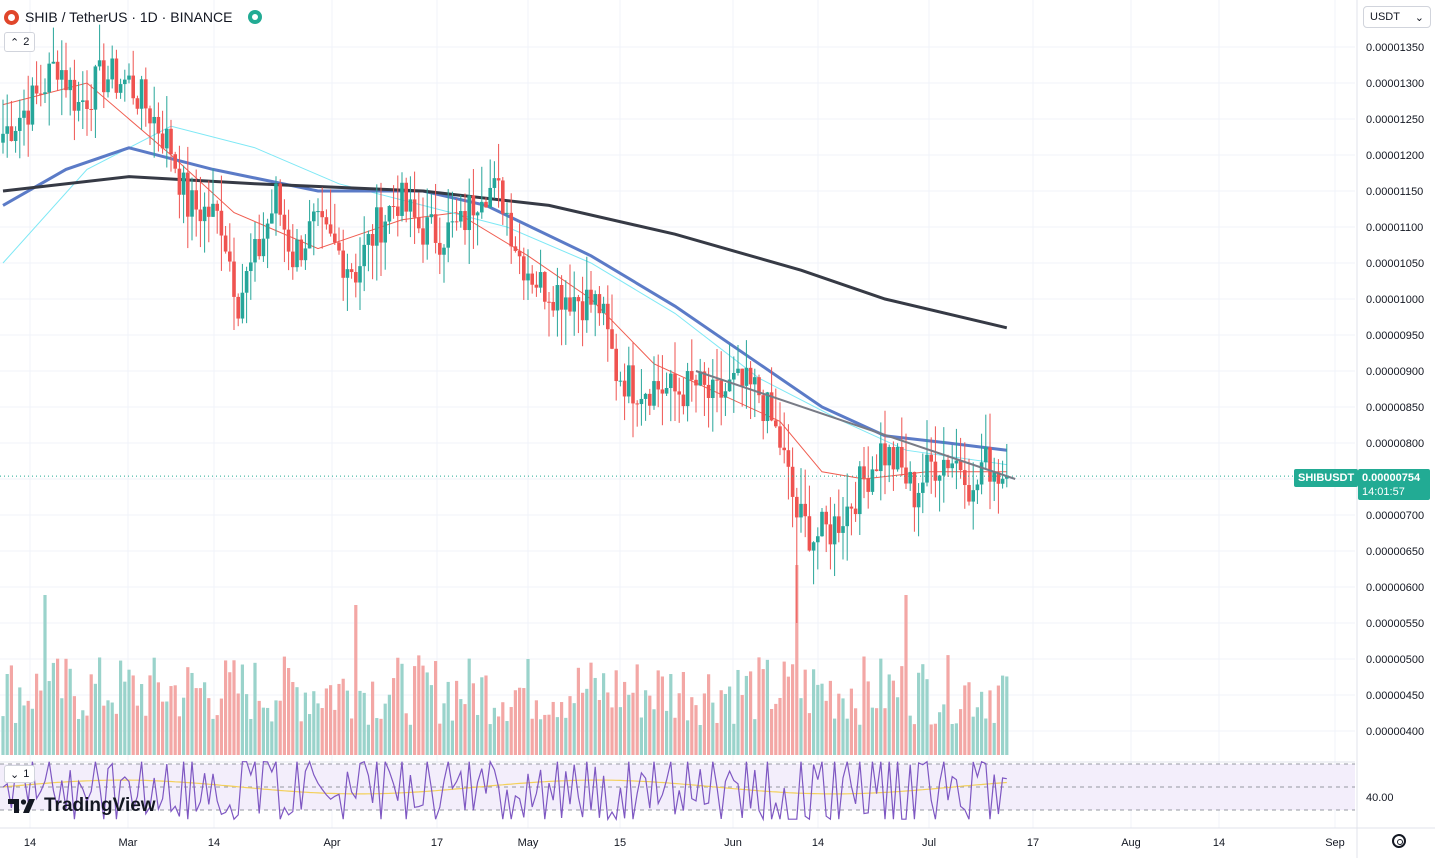 This screenshot has height=858, width=1435. Describe the element at coordinates (437, 843) in the screenshot. I see `time-axis-label: 17` at that location.